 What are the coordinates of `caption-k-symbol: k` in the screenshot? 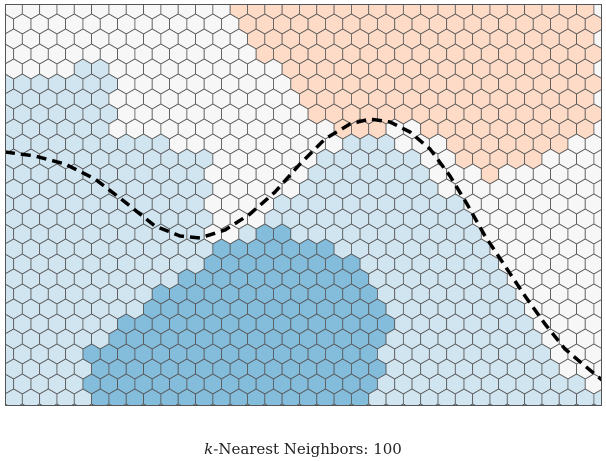 It's located at (209, 449).